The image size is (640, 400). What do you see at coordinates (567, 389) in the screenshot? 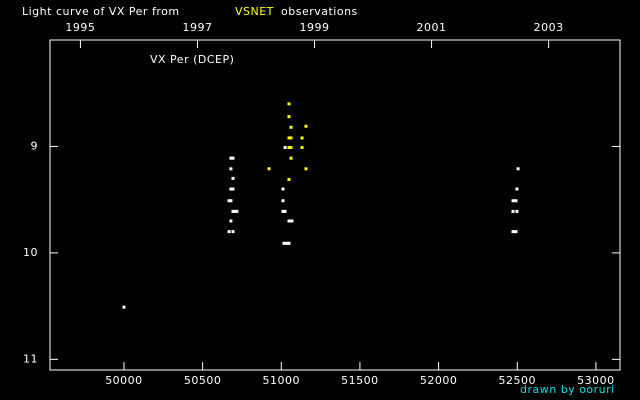
I see `credit: drawn by ooruri` at bounding box center [567, 389].